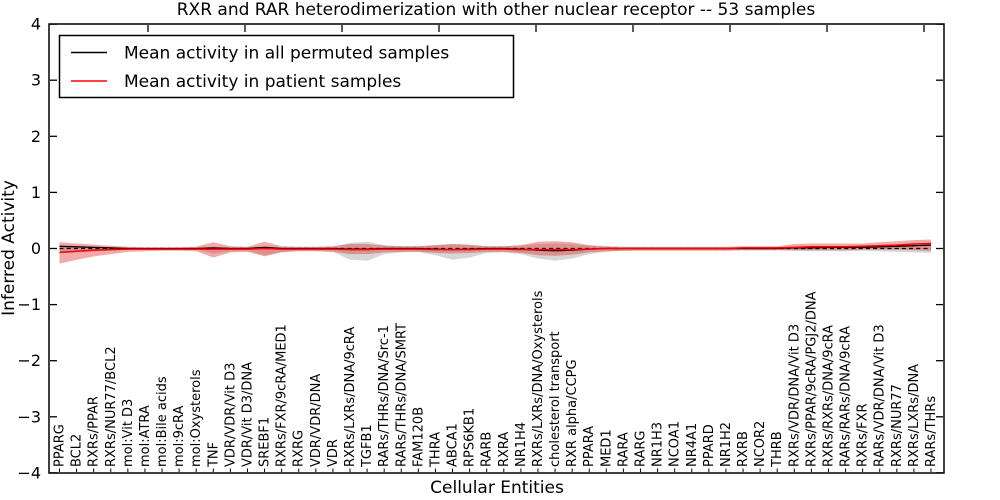  Describe the element at coordinates (453, 445) in the screenshot. I see `x-tick-label: ABCA1` at that location.